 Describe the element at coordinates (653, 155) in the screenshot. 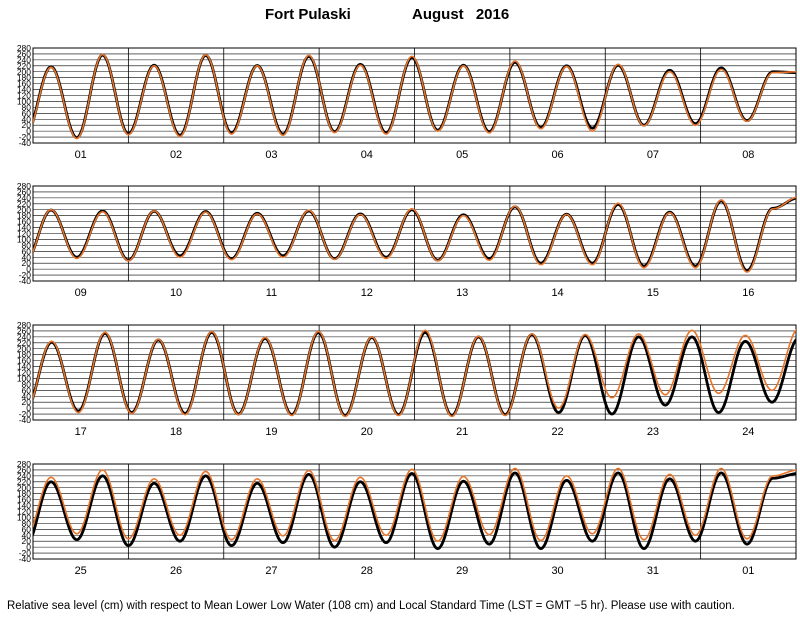

I see `day-label: 07` at that location.